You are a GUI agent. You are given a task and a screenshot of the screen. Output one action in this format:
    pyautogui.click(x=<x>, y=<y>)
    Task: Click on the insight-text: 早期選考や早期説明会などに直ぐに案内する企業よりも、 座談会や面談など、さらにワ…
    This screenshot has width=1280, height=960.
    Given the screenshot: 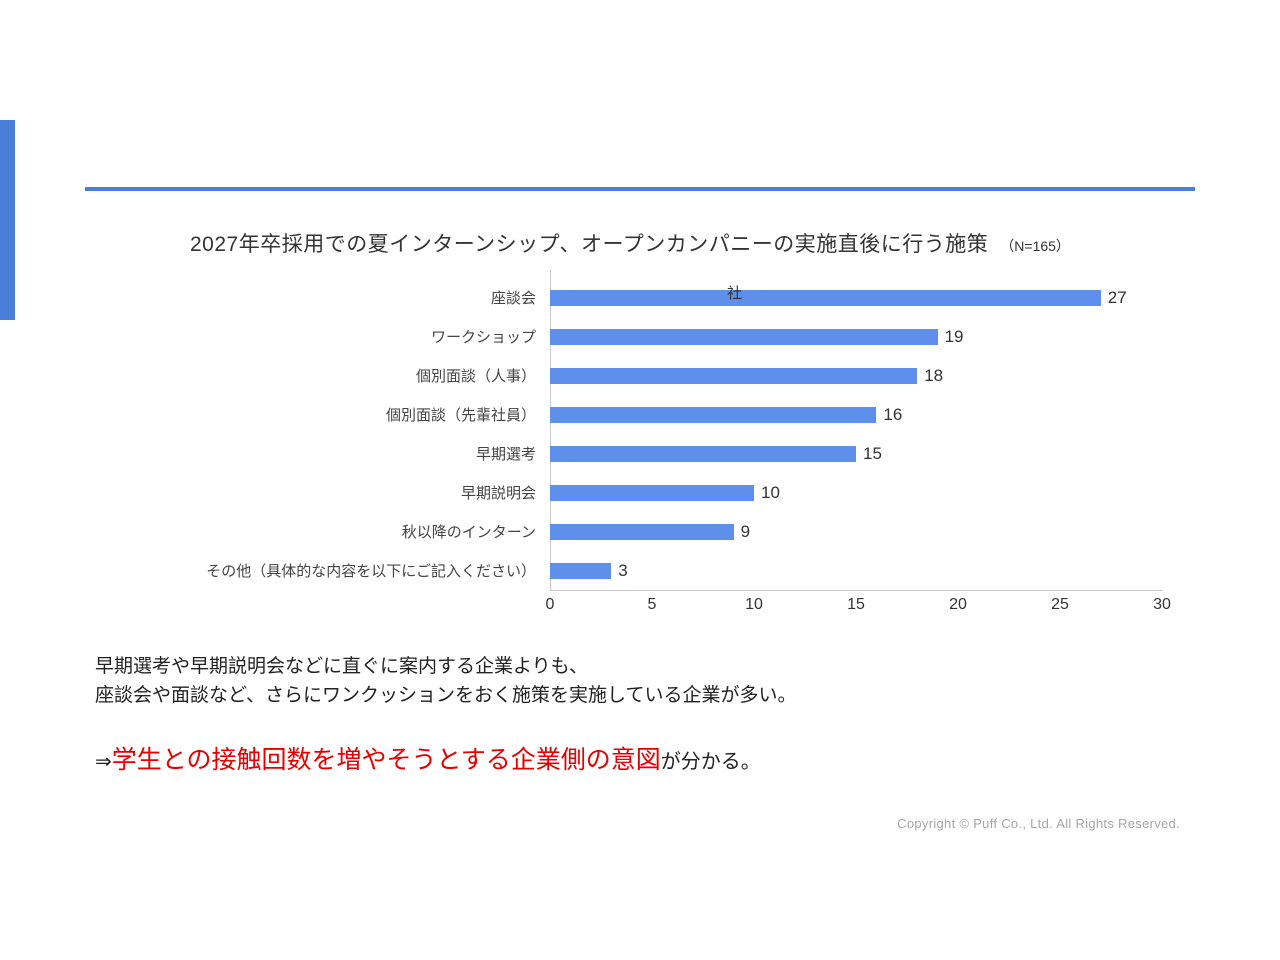 What is the action you would take?
    pyautogui.click(x=445, y=681)
    